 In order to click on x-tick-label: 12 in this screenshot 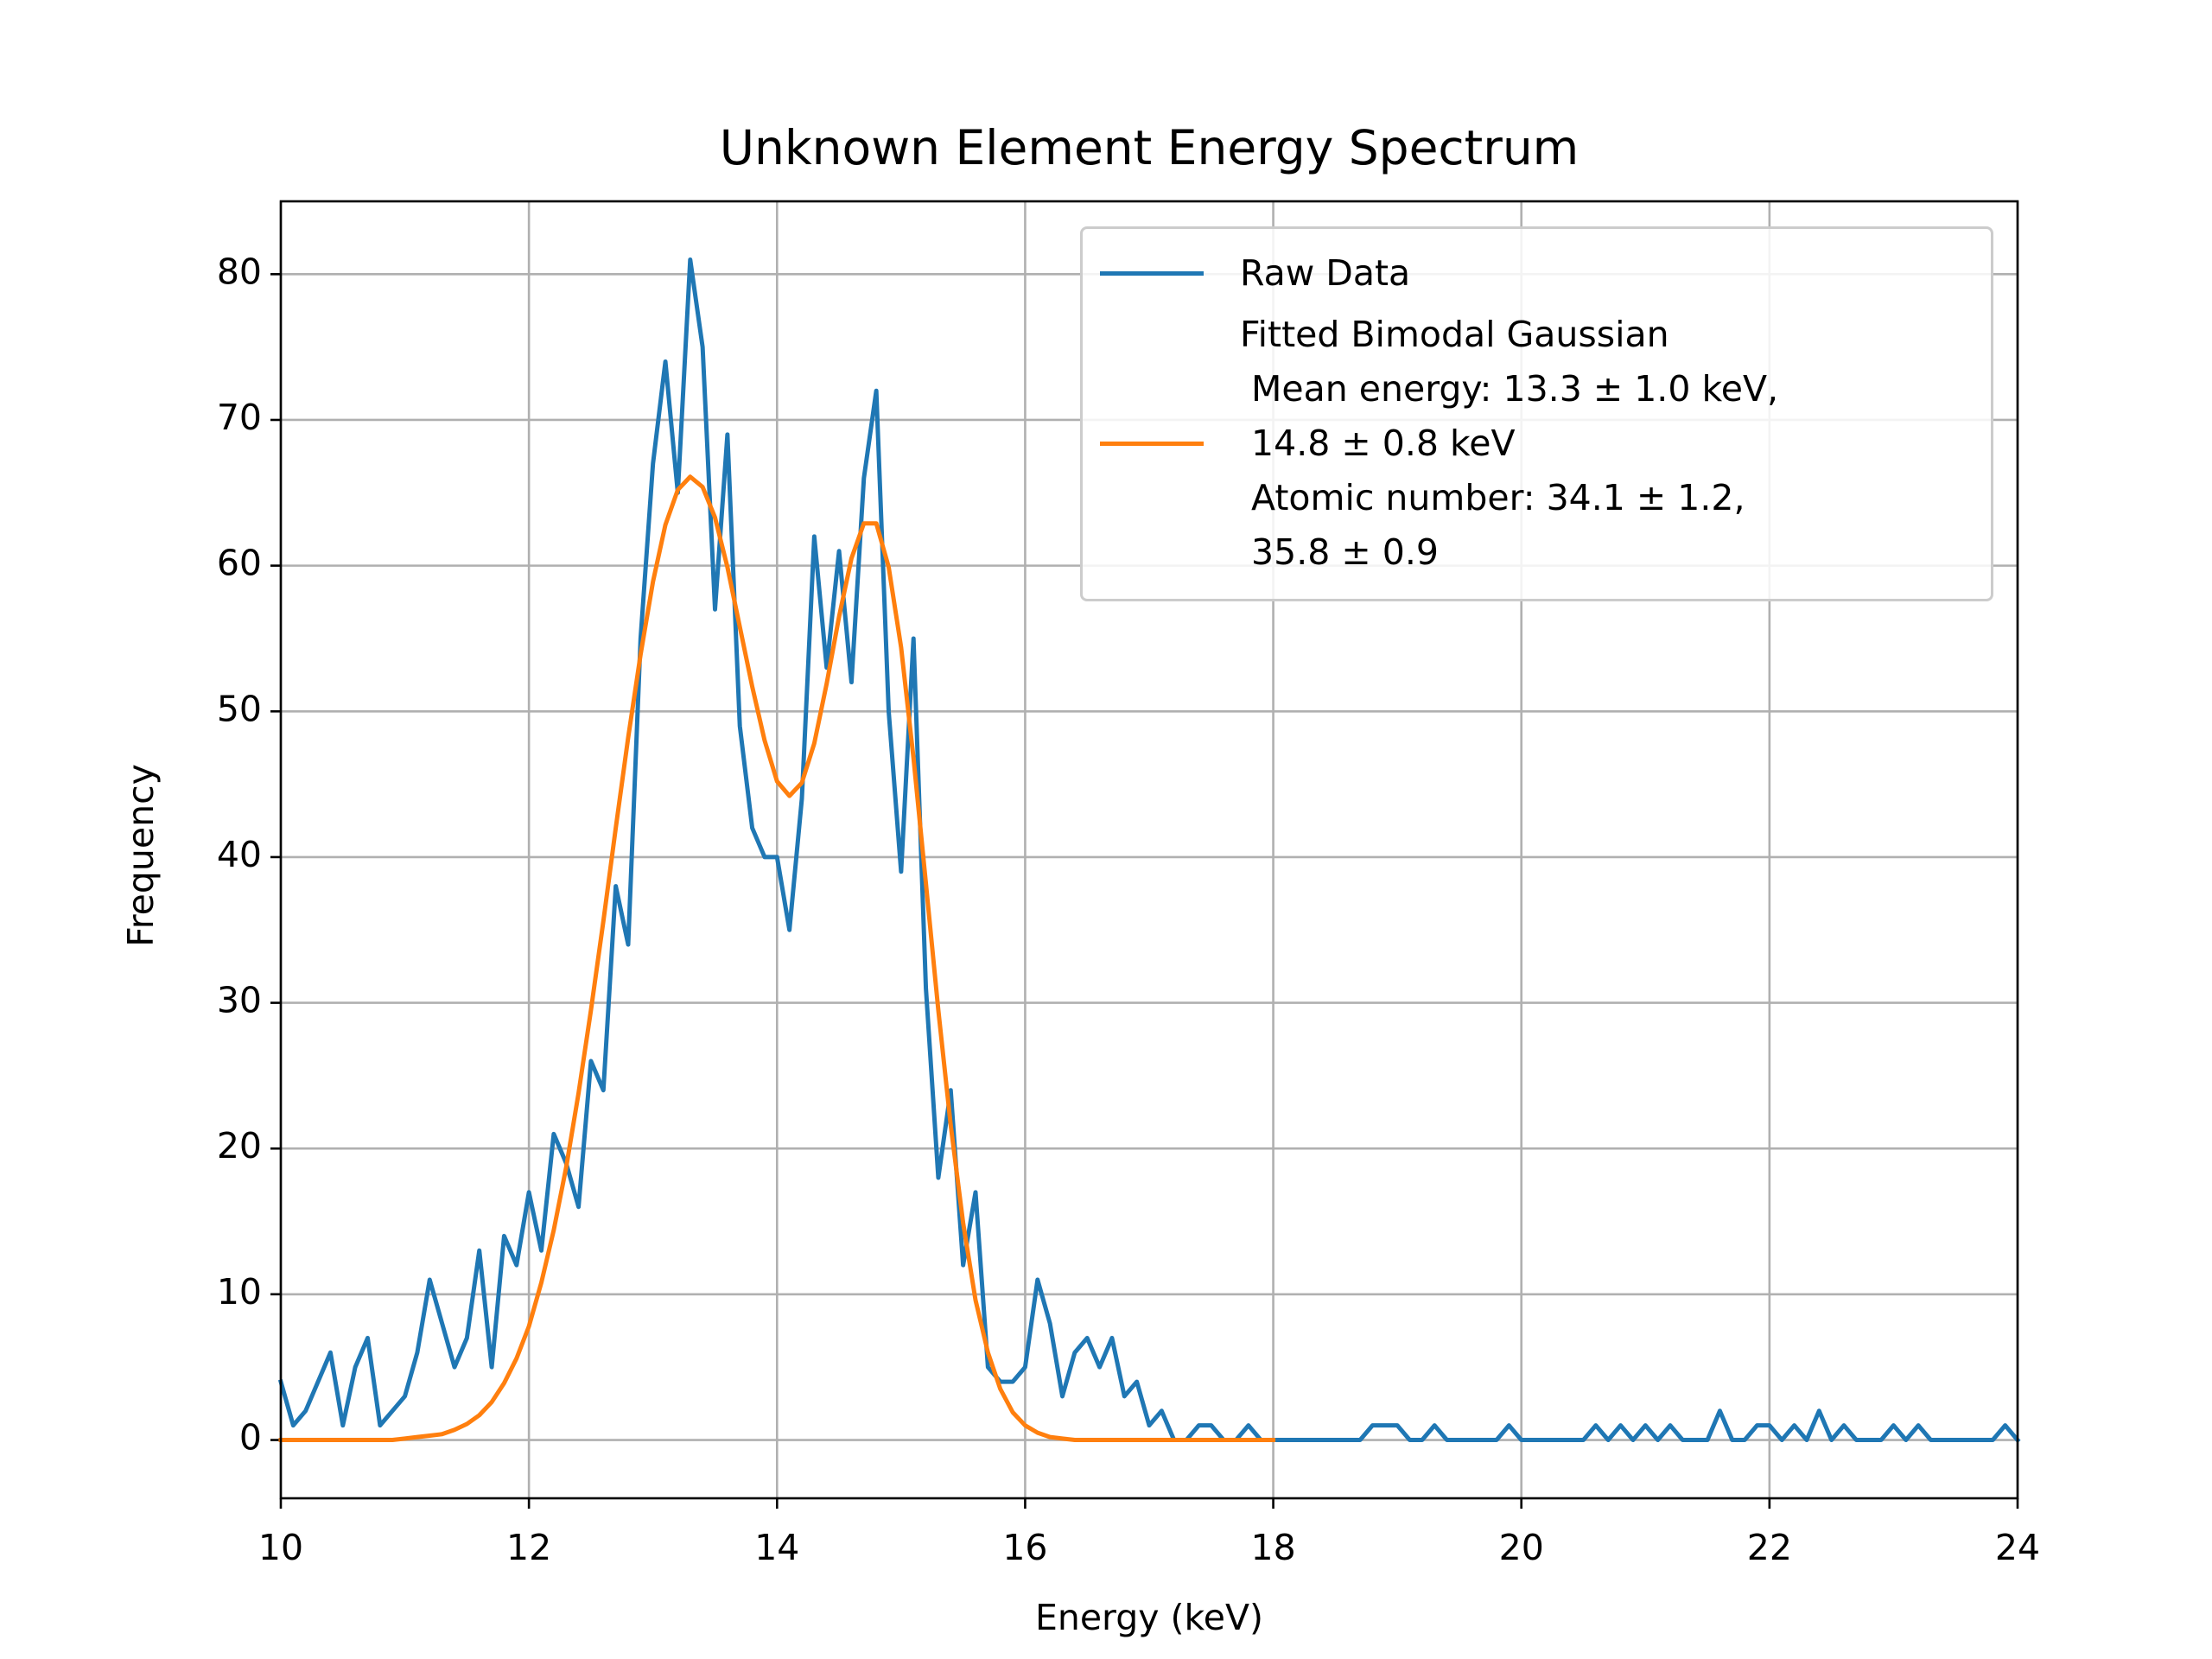, I will do `click(528, 1547)`.